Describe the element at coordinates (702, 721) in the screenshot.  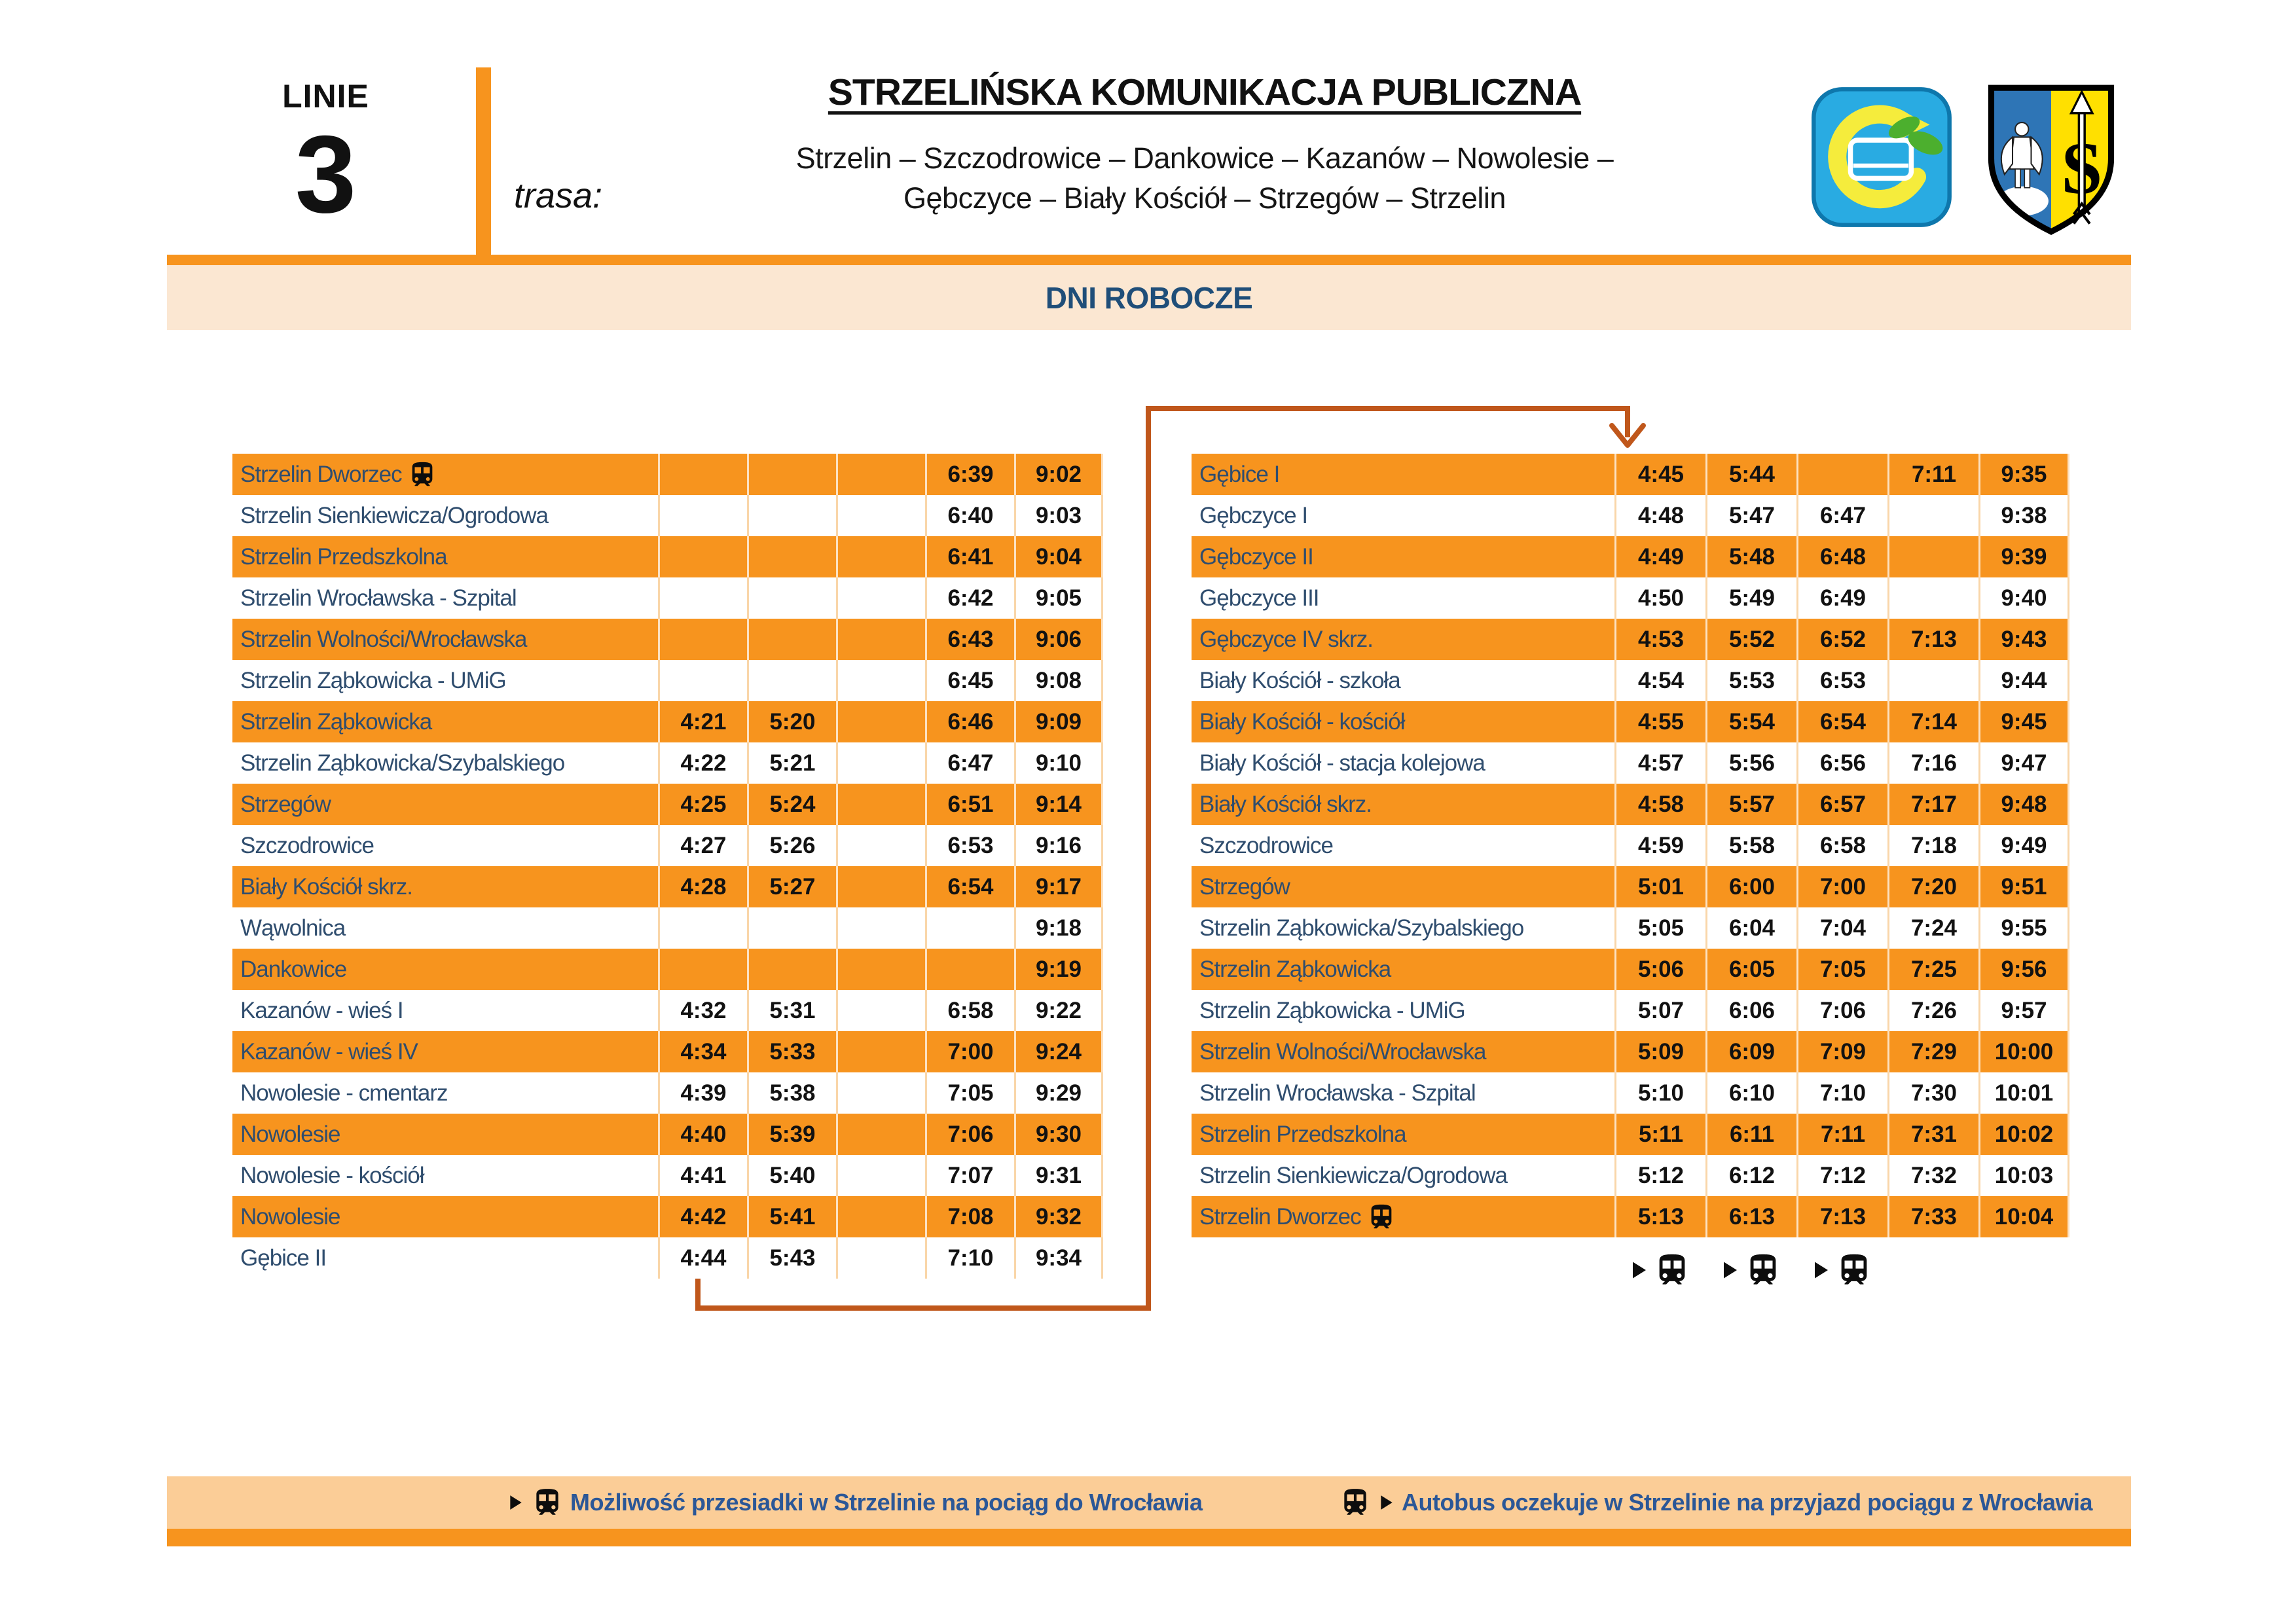
I see `time-cell: 4:21` at that location.